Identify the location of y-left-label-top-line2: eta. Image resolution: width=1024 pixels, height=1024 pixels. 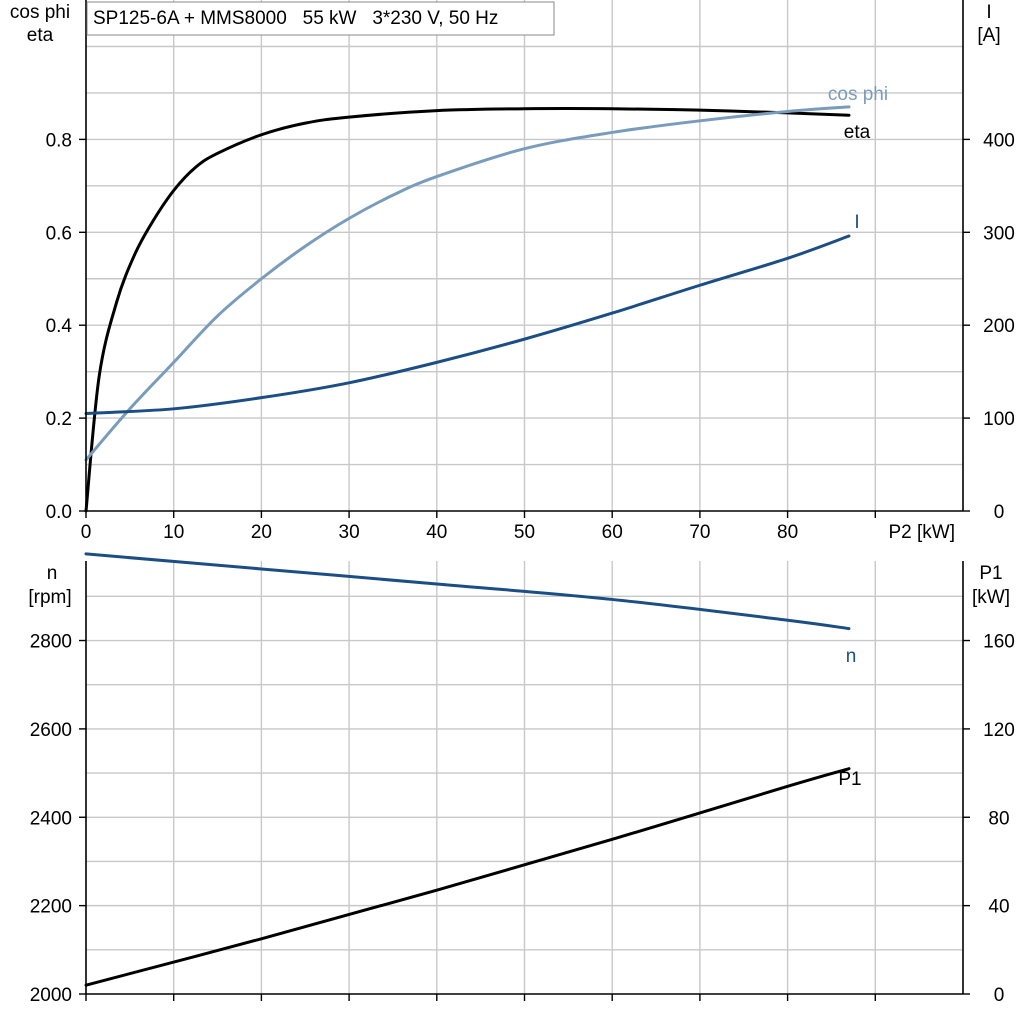
(40, 35).